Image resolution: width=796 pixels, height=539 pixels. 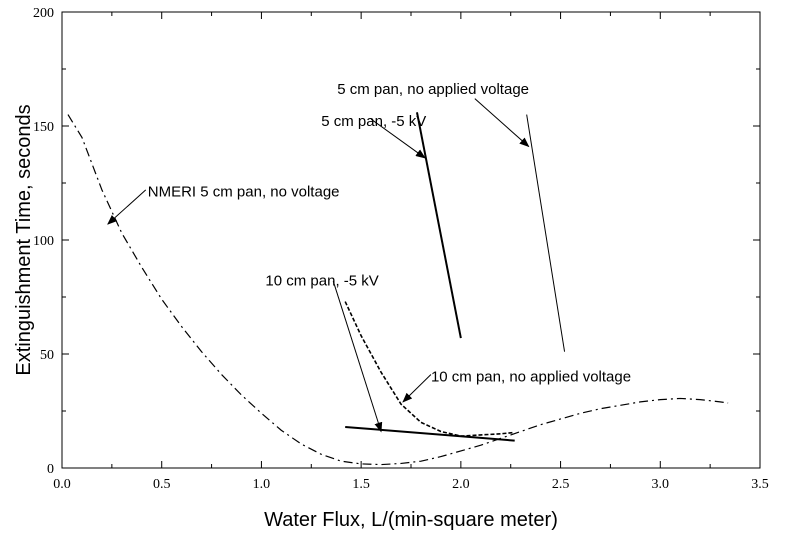 I want to click on x-tick-label: 0.5, so click(x=162, y=484).